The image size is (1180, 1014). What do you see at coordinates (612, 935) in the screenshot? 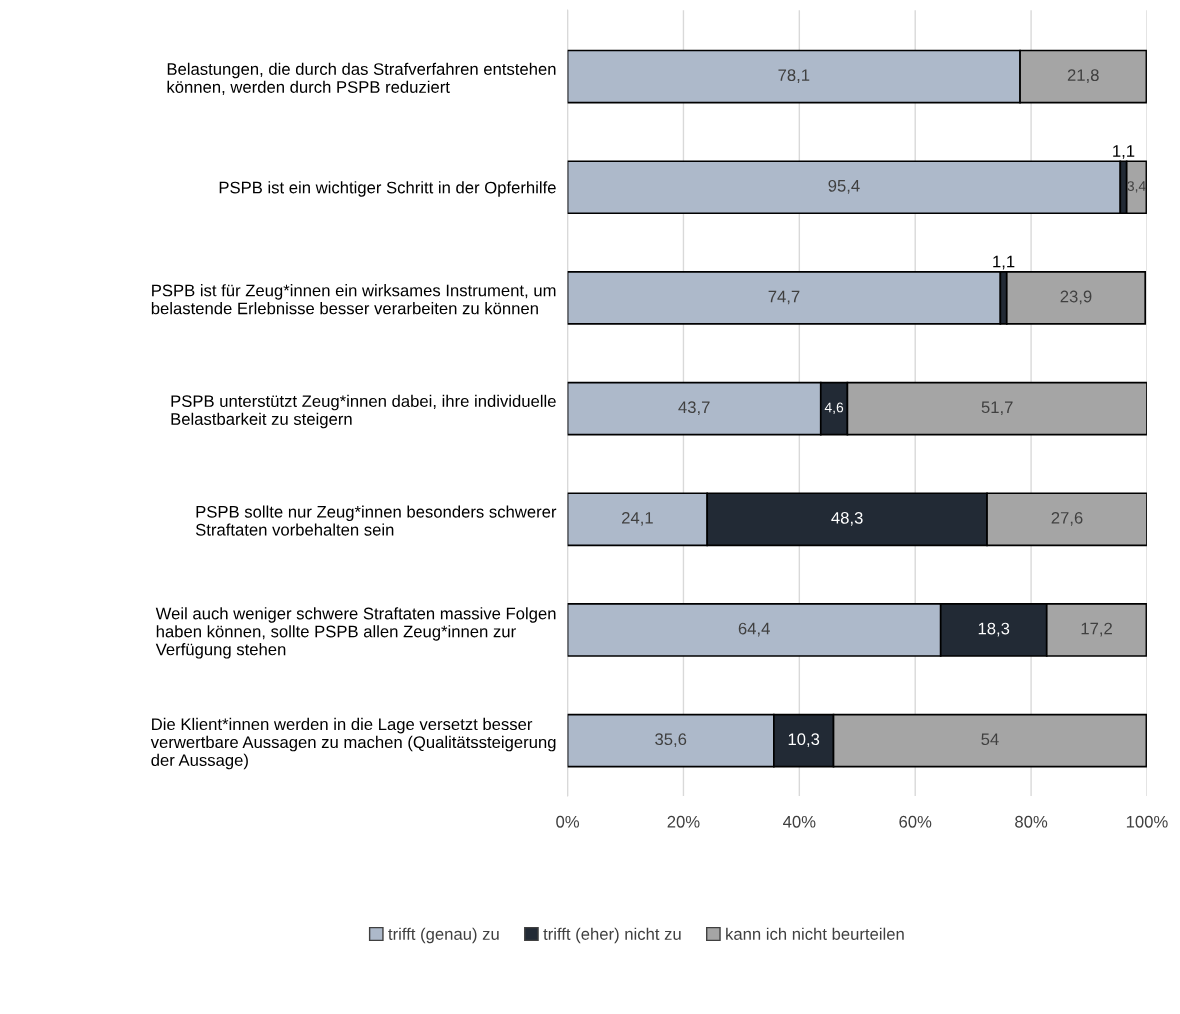
I see `legend-label: trifft (eher) nicht zu` at bounding box center [612, 935].